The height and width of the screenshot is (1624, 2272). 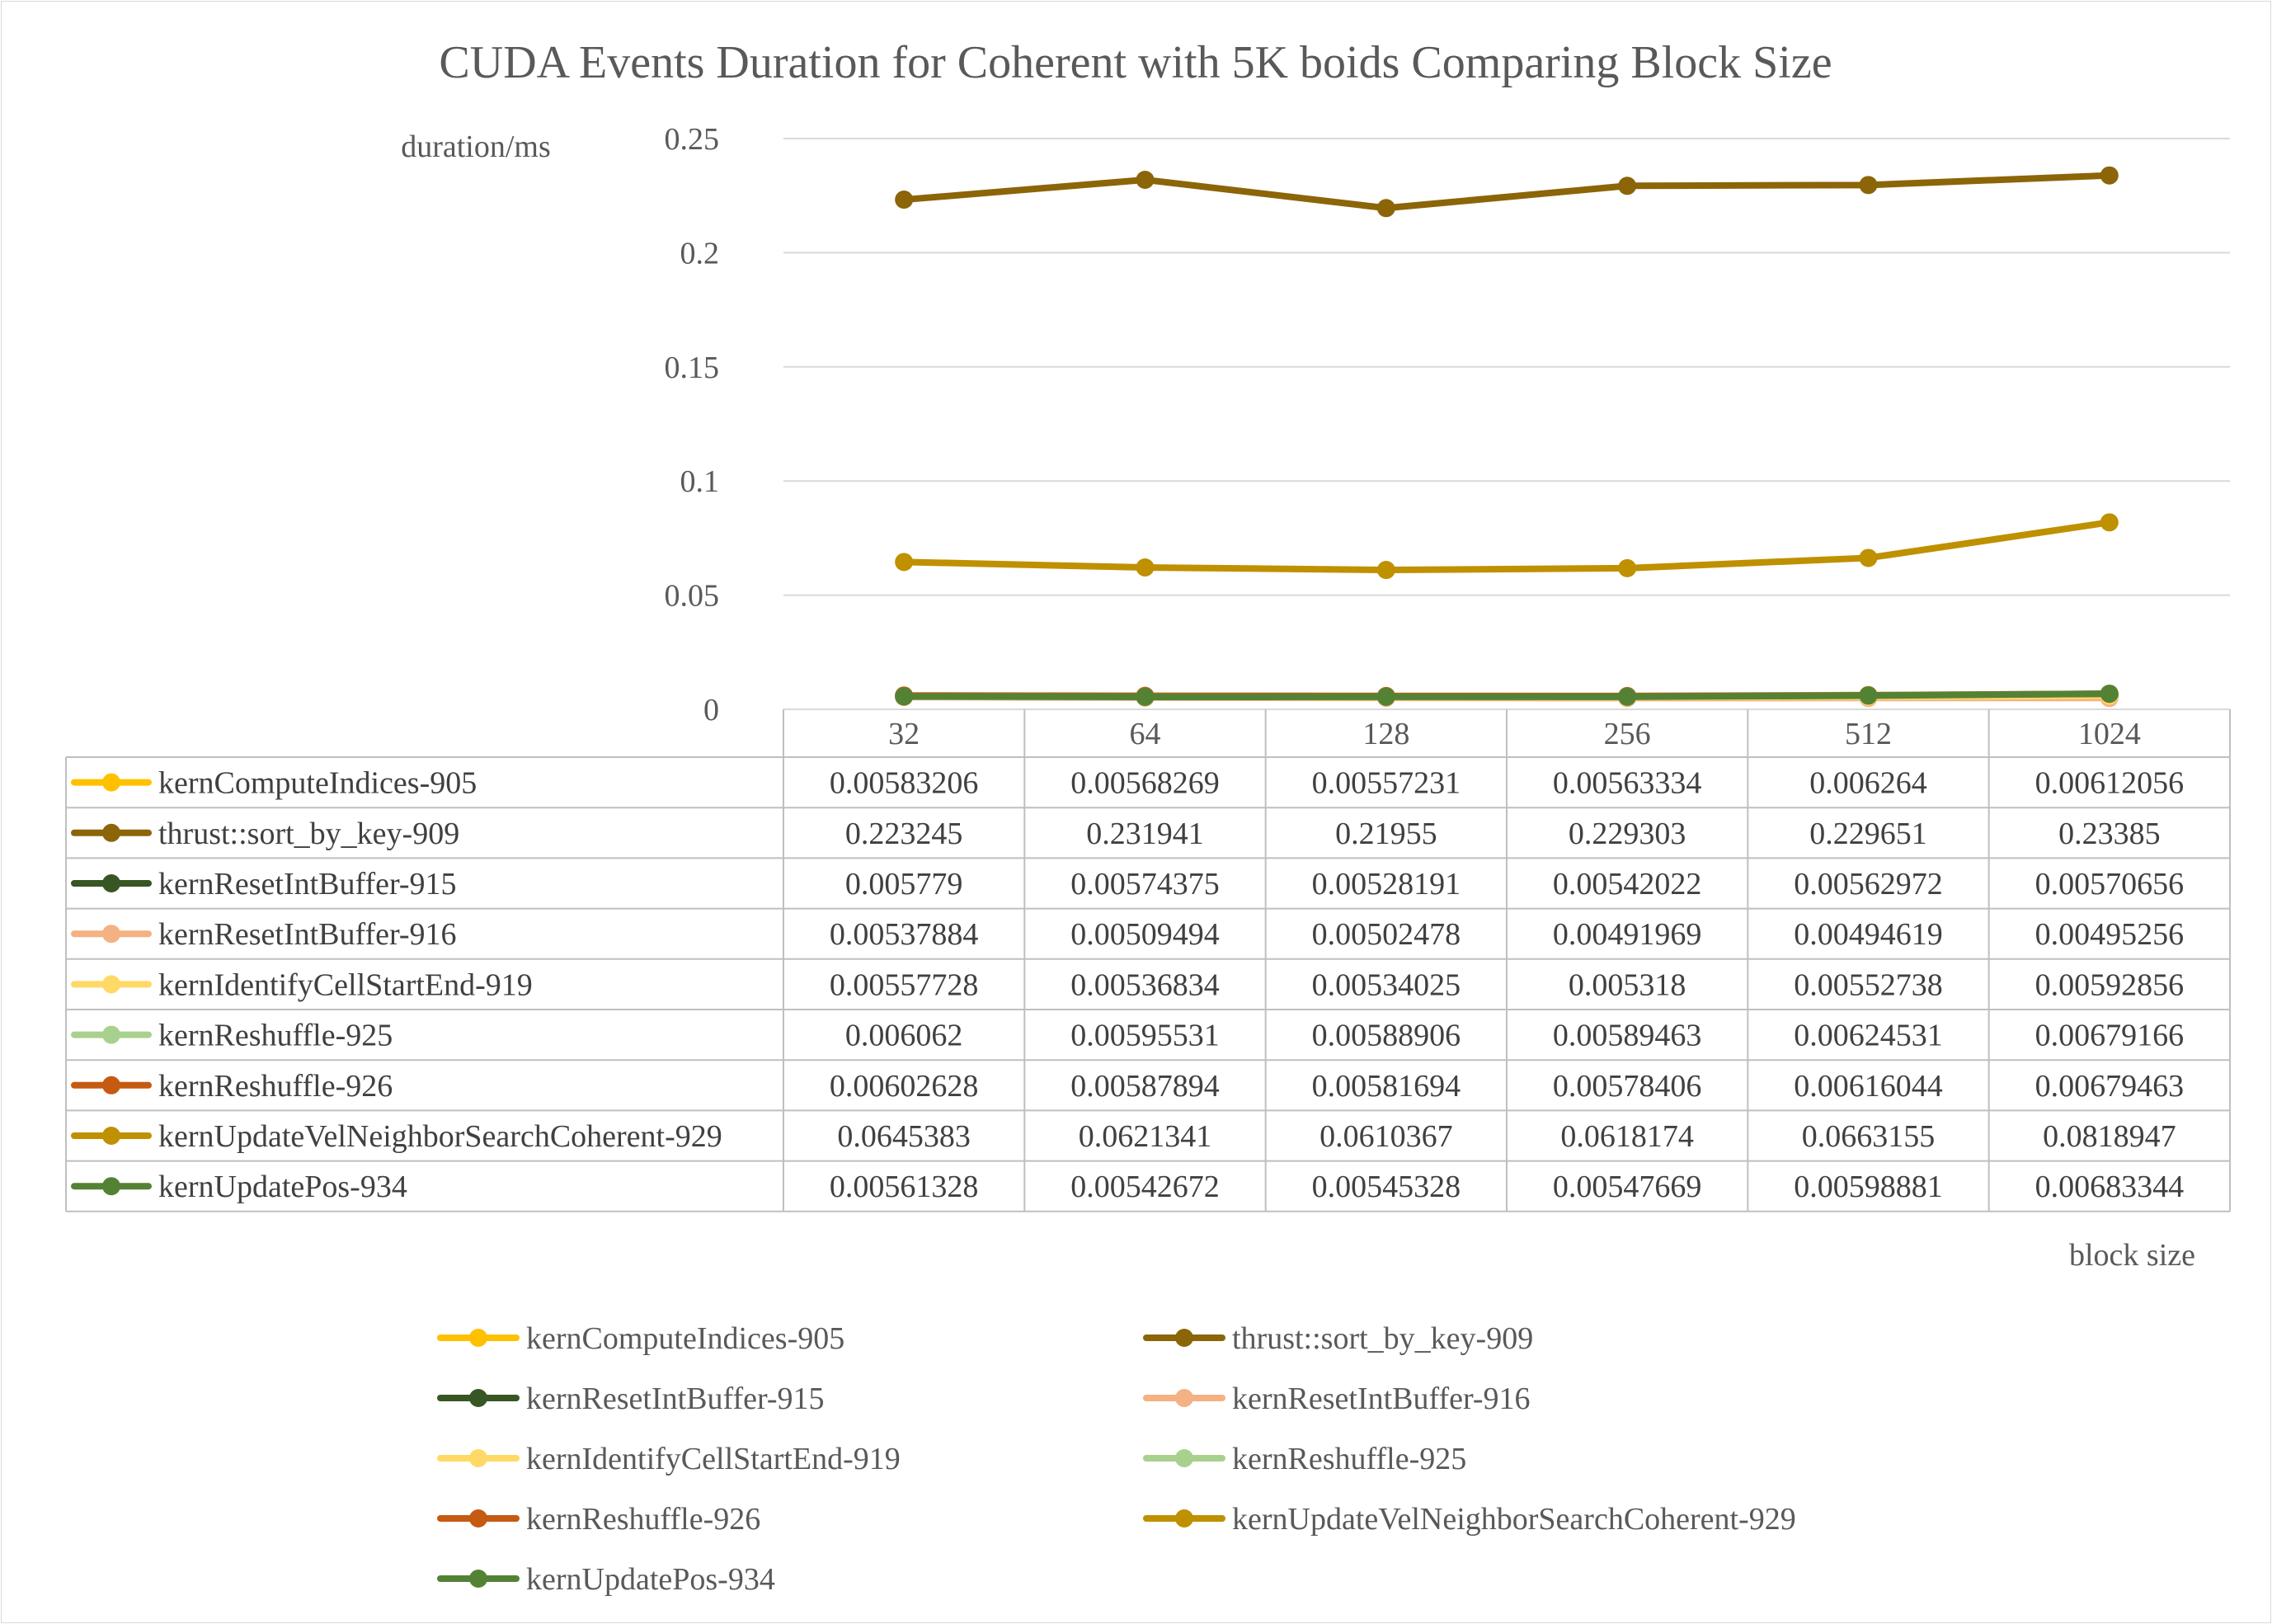 I want to click on table-cell-value: 0.005779, so click(x=904, y=884).